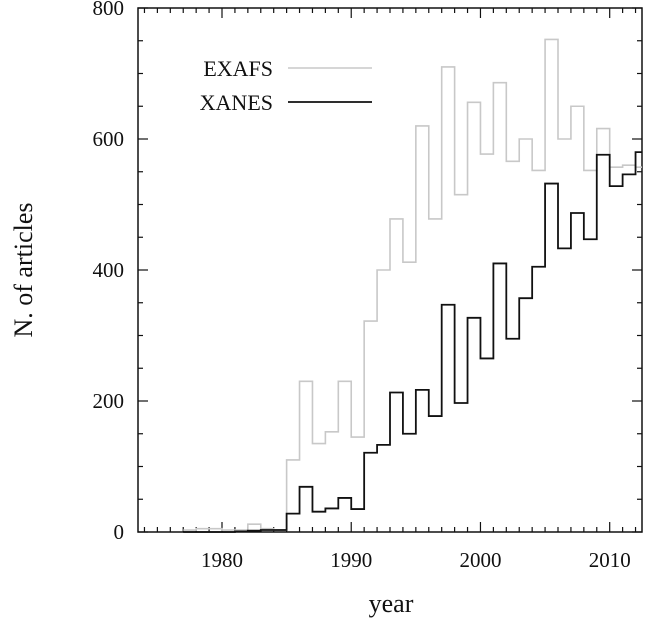 Image resolution: width=654 pixels, height=621 pixels. I want to click on legend-label-exafs: EXAFS, so click(238, 68).